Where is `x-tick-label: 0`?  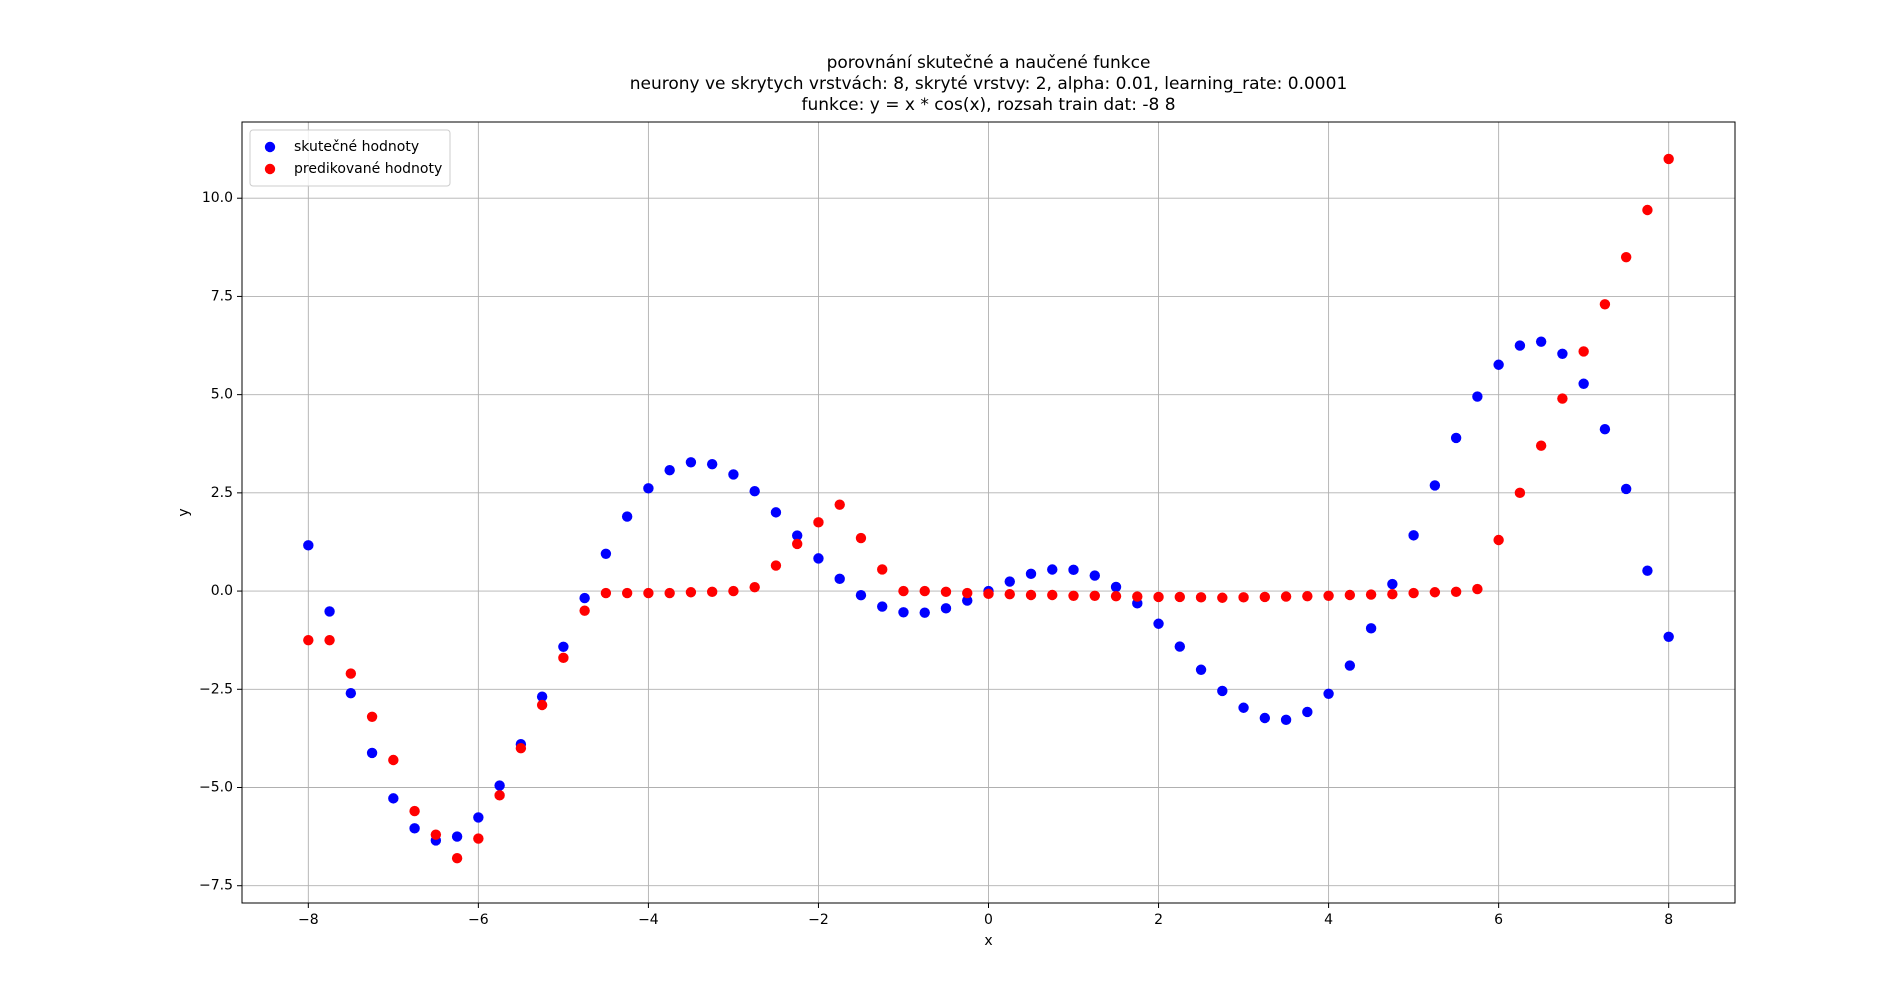 x-tick-label: 0 is located at coordinates (988, 920).